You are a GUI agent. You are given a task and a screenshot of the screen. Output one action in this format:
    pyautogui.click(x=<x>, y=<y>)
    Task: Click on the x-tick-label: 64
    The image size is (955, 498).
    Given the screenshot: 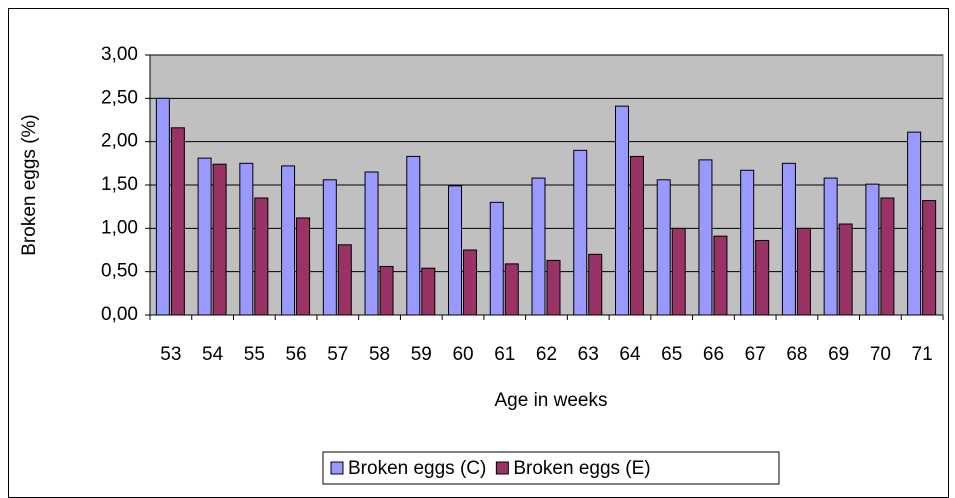 What is the action you would take?
    pyautogui.click(x=630, y=354)
    